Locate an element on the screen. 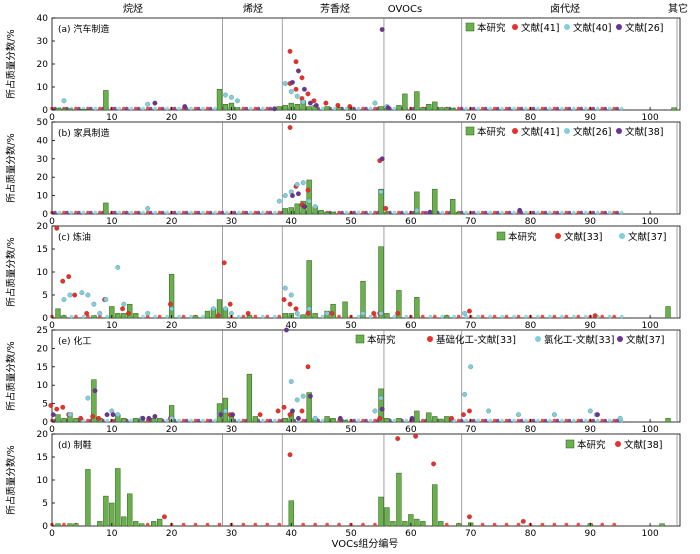 The image size is (700, 554). point-基础化工-文献[33]-69 is located at coordinates (463, 415).